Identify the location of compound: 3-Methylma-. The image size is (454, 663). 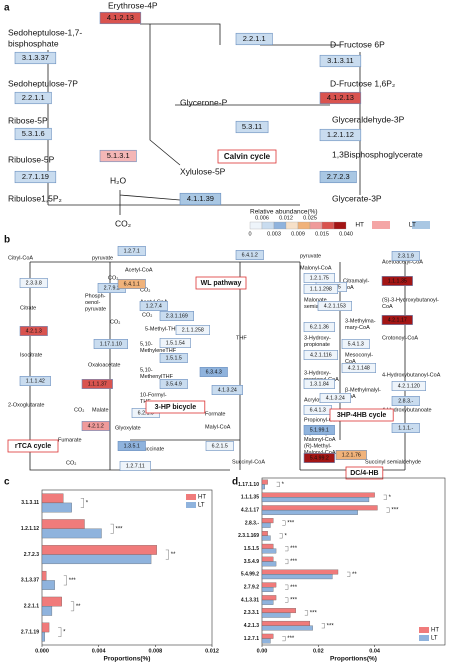
(360, 321).